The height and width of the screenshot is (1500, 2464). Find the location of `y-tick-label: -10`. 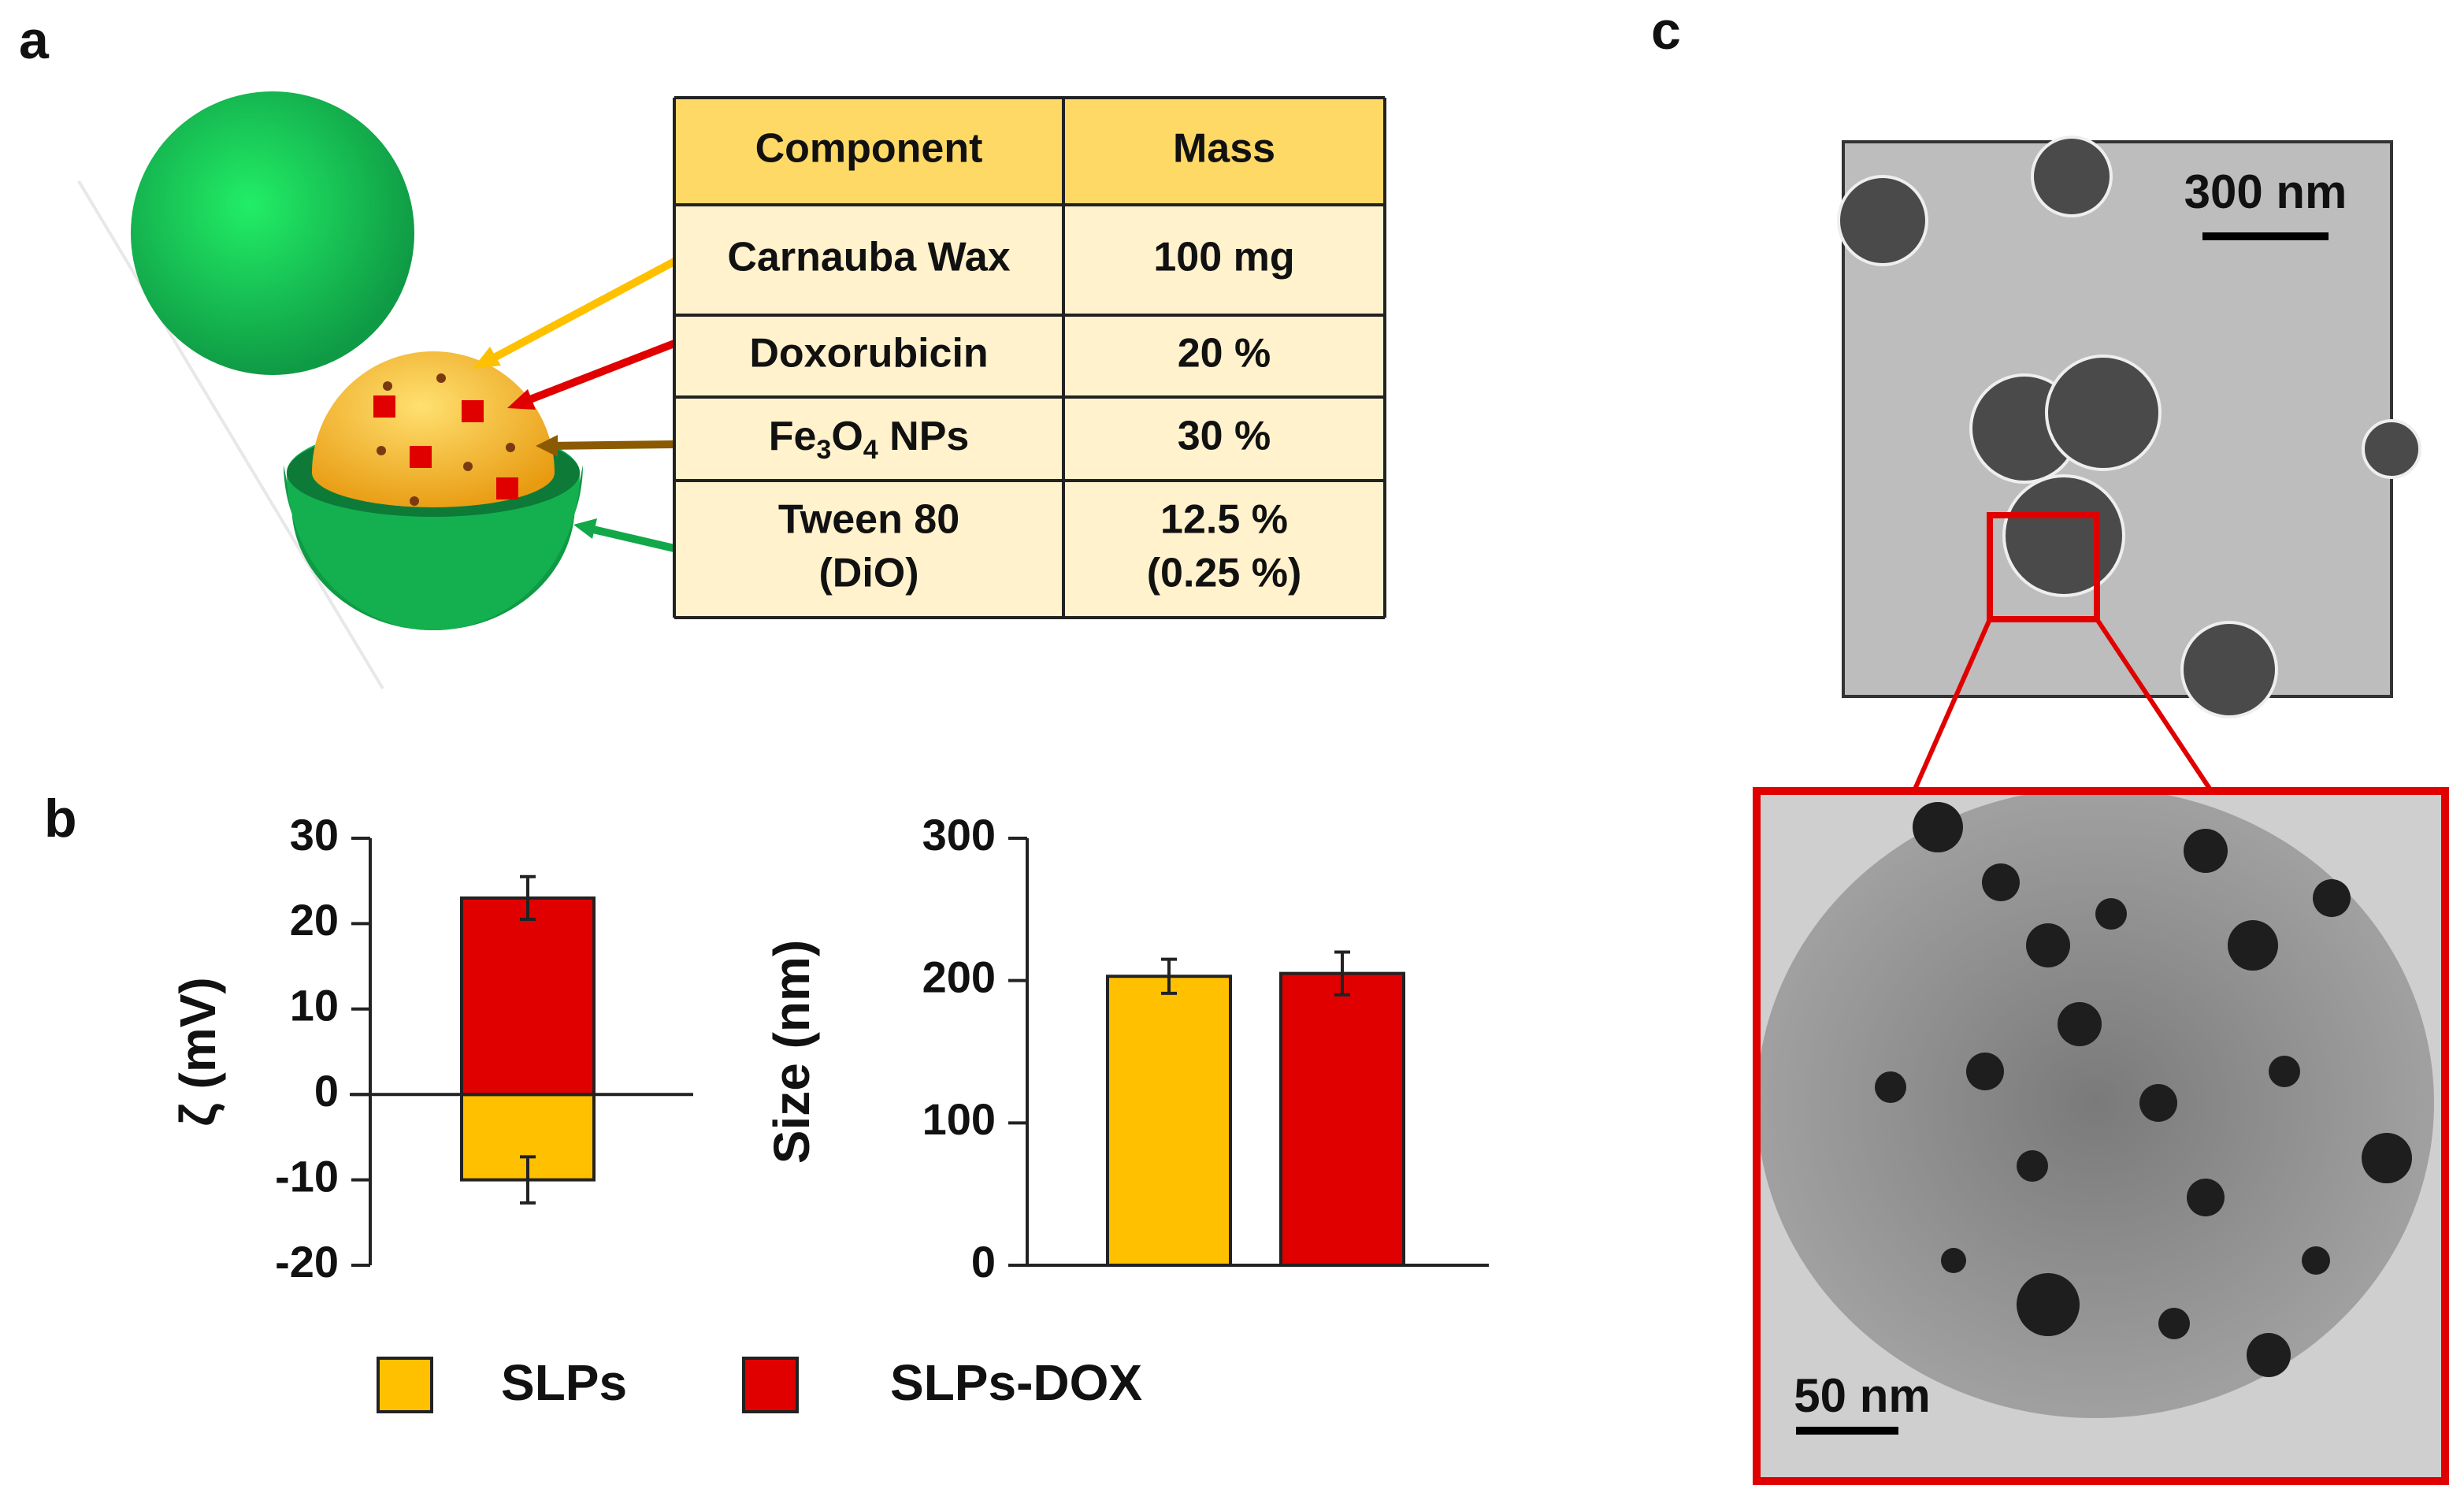

y-tick-label: -10 is located at coordinates (307, 1176).